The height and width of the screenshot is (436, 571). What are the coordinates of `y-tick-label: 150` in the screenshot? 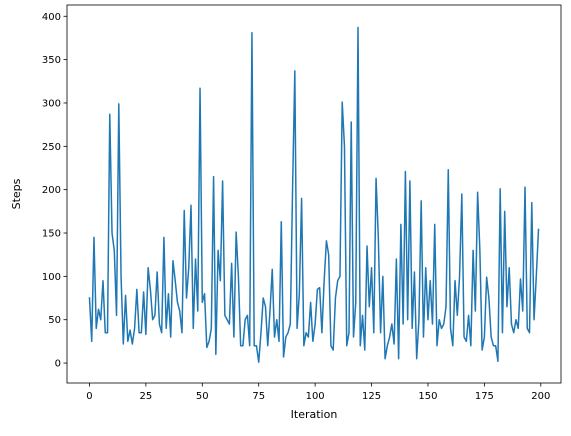 It's located at (51, 234).